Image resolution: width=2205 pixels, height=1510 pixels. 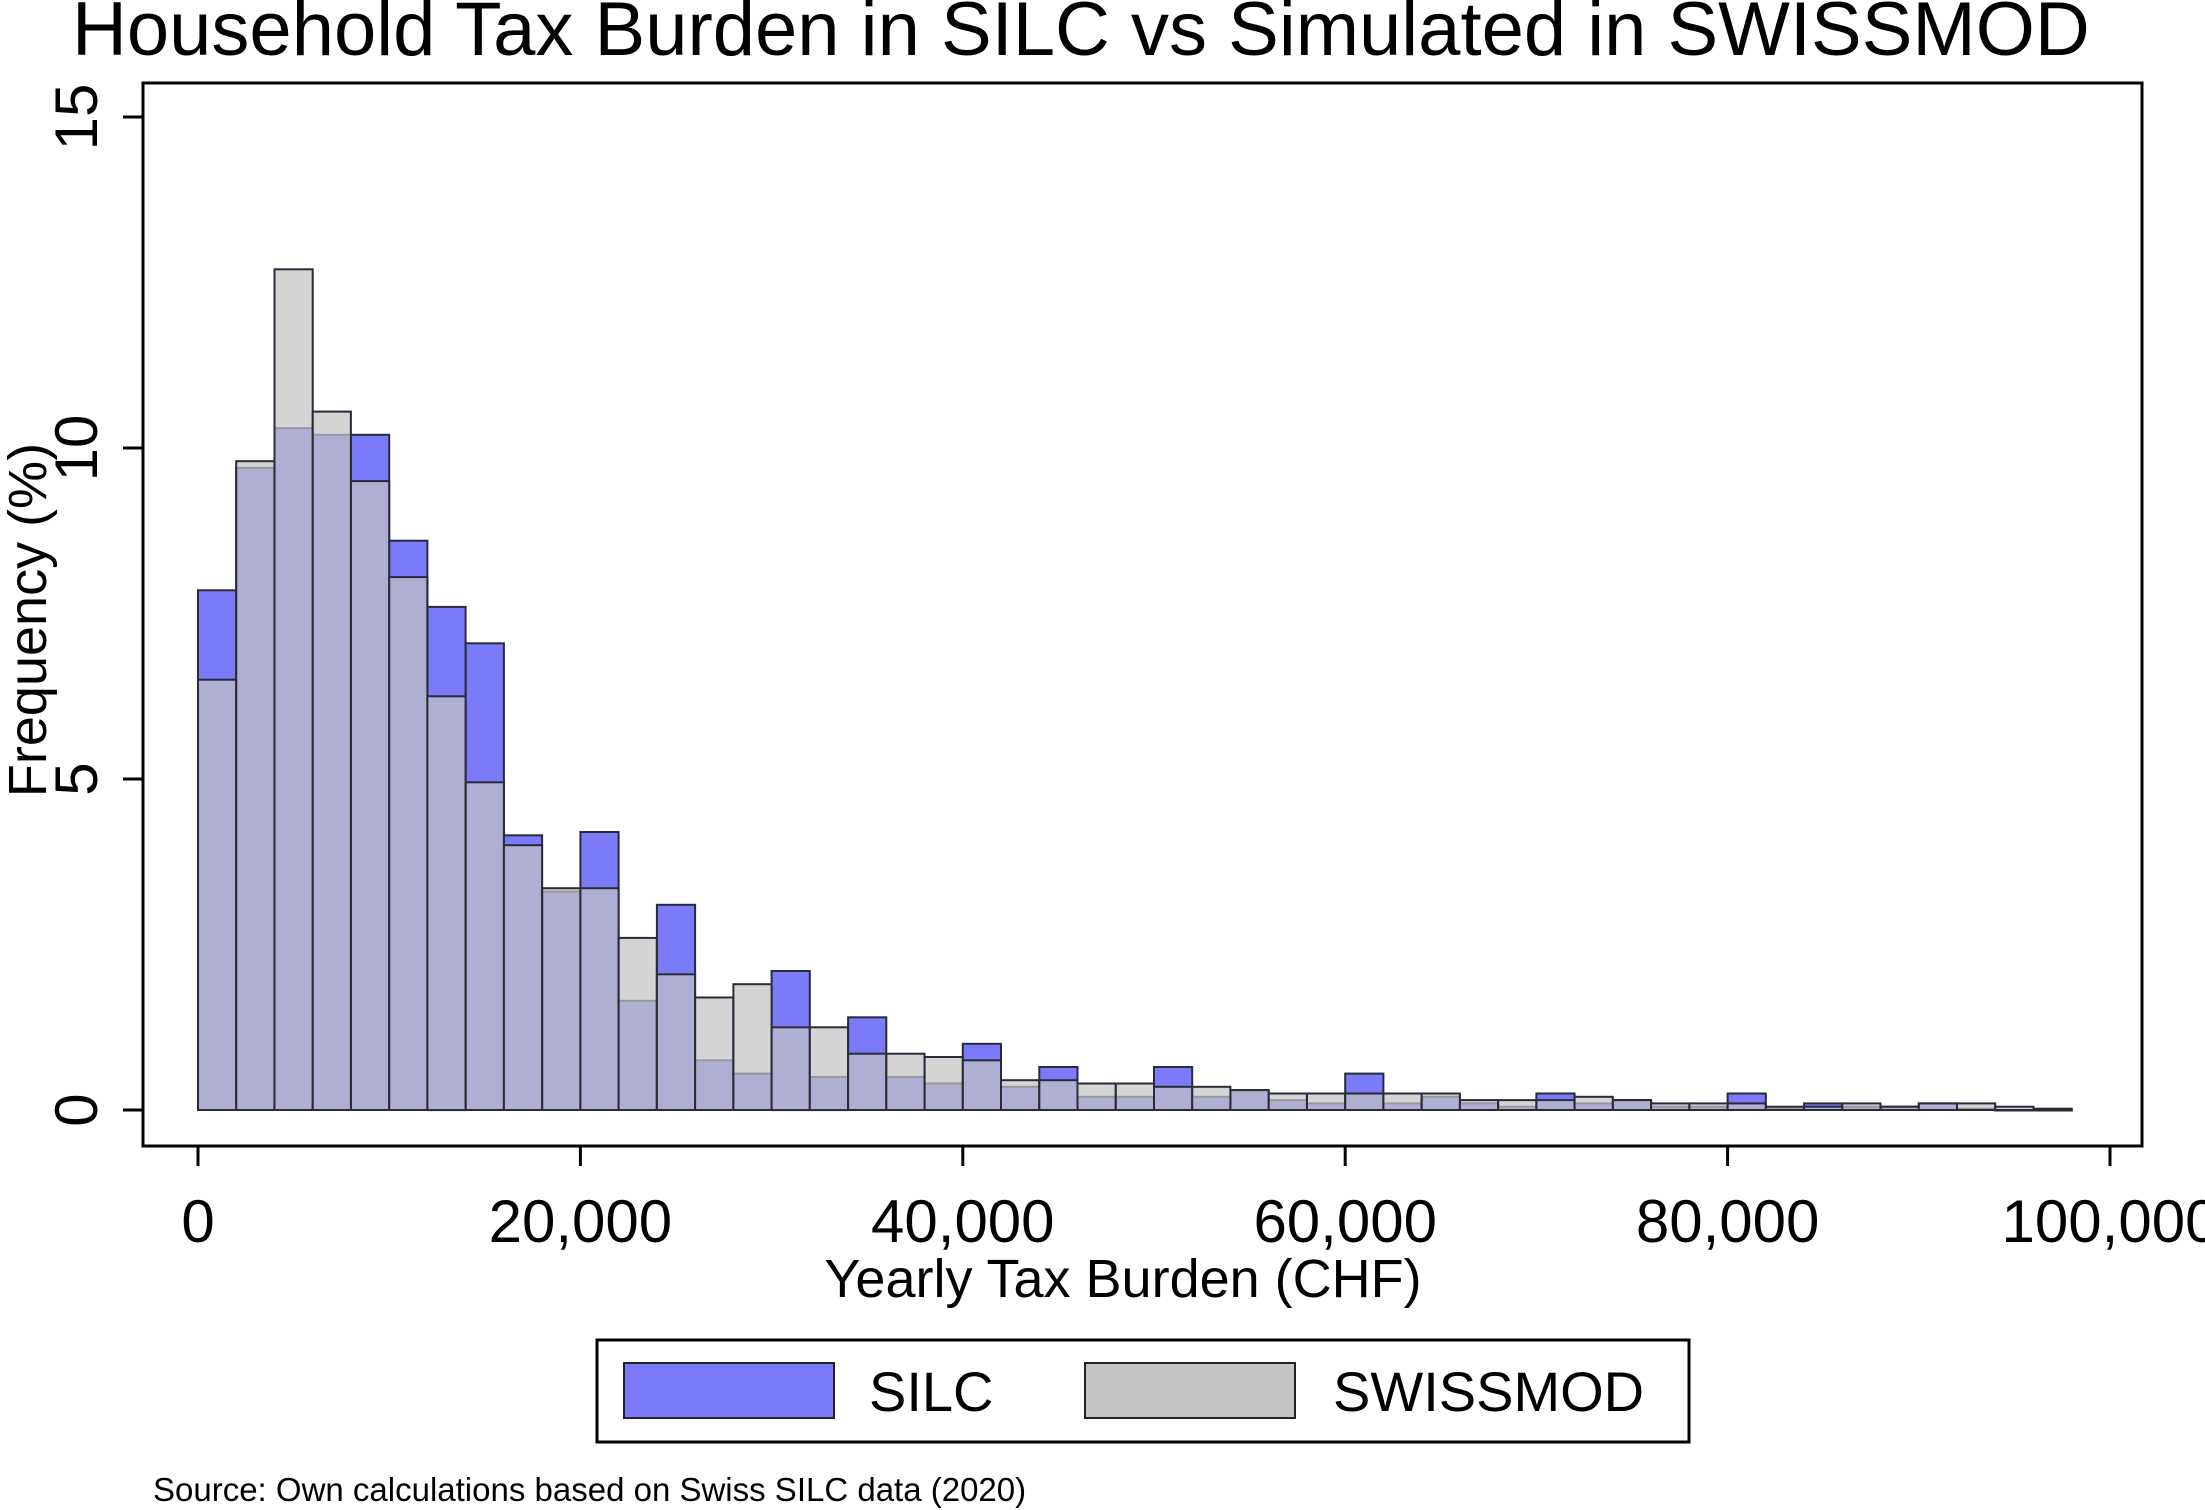 I want to click on legend-label-swissmod: SWISSMOD, so click(x=1488, y=1391).